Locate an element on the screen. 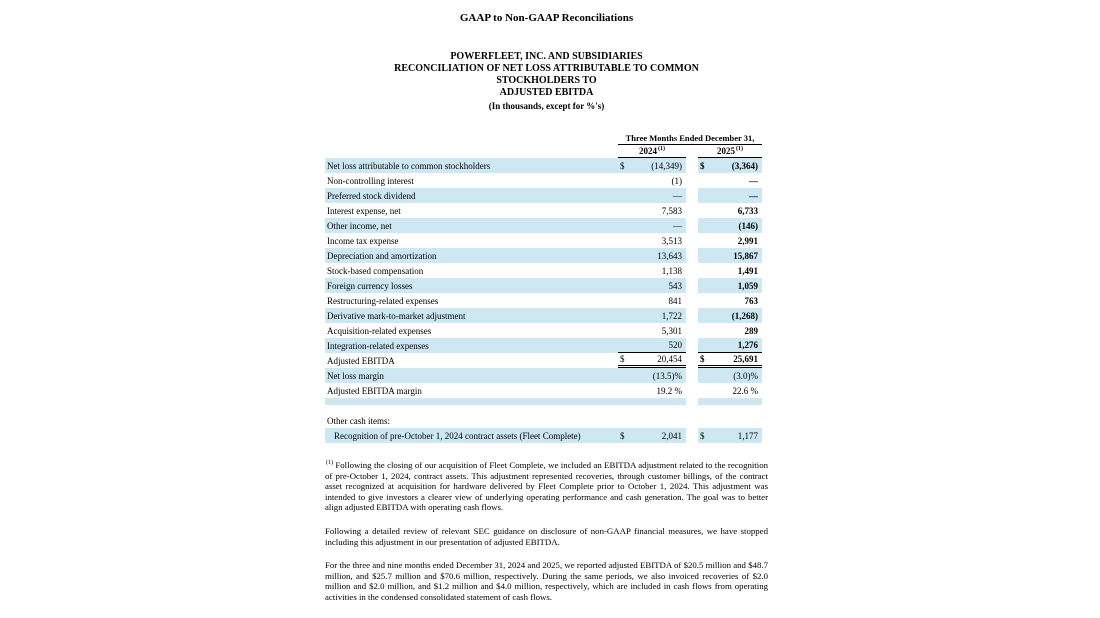 The height and width of the screenshot is (618, 1100). value-2024: 2,041 is located at coordinates (671, 435).